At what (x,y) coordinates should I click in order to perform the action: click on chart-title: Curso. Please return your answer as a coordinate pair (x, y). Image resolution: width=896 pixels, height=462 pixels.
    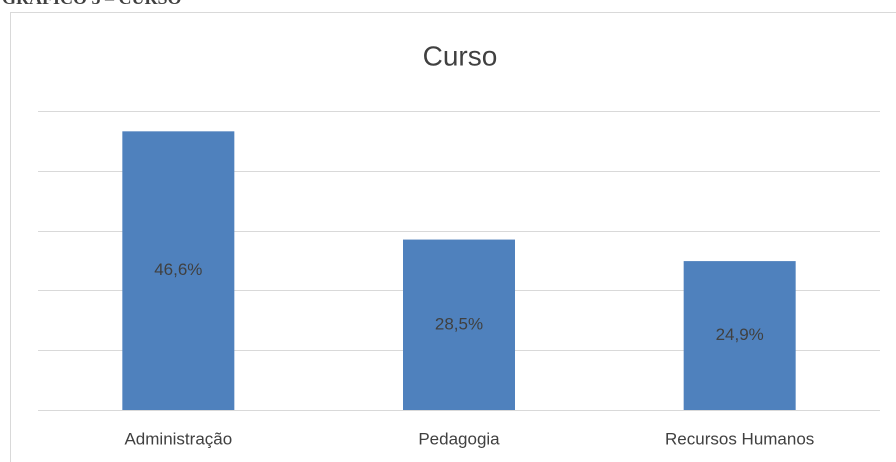
    Looking at the image, I should click on (460, 55).